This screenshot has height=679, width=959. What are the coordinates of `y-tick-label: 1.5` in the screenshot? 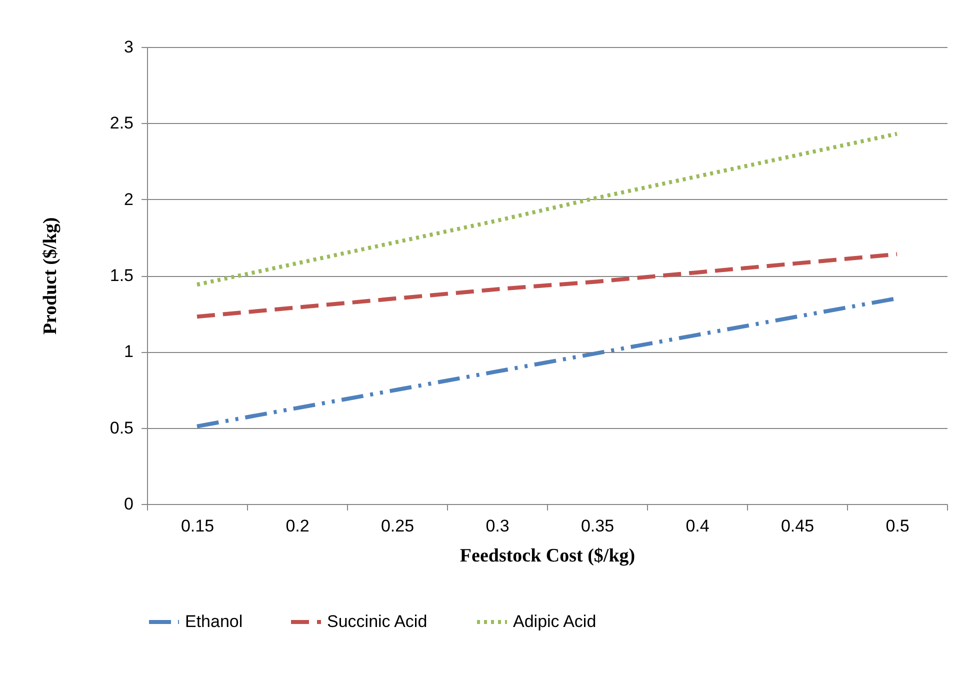 It's located at (122, 275).